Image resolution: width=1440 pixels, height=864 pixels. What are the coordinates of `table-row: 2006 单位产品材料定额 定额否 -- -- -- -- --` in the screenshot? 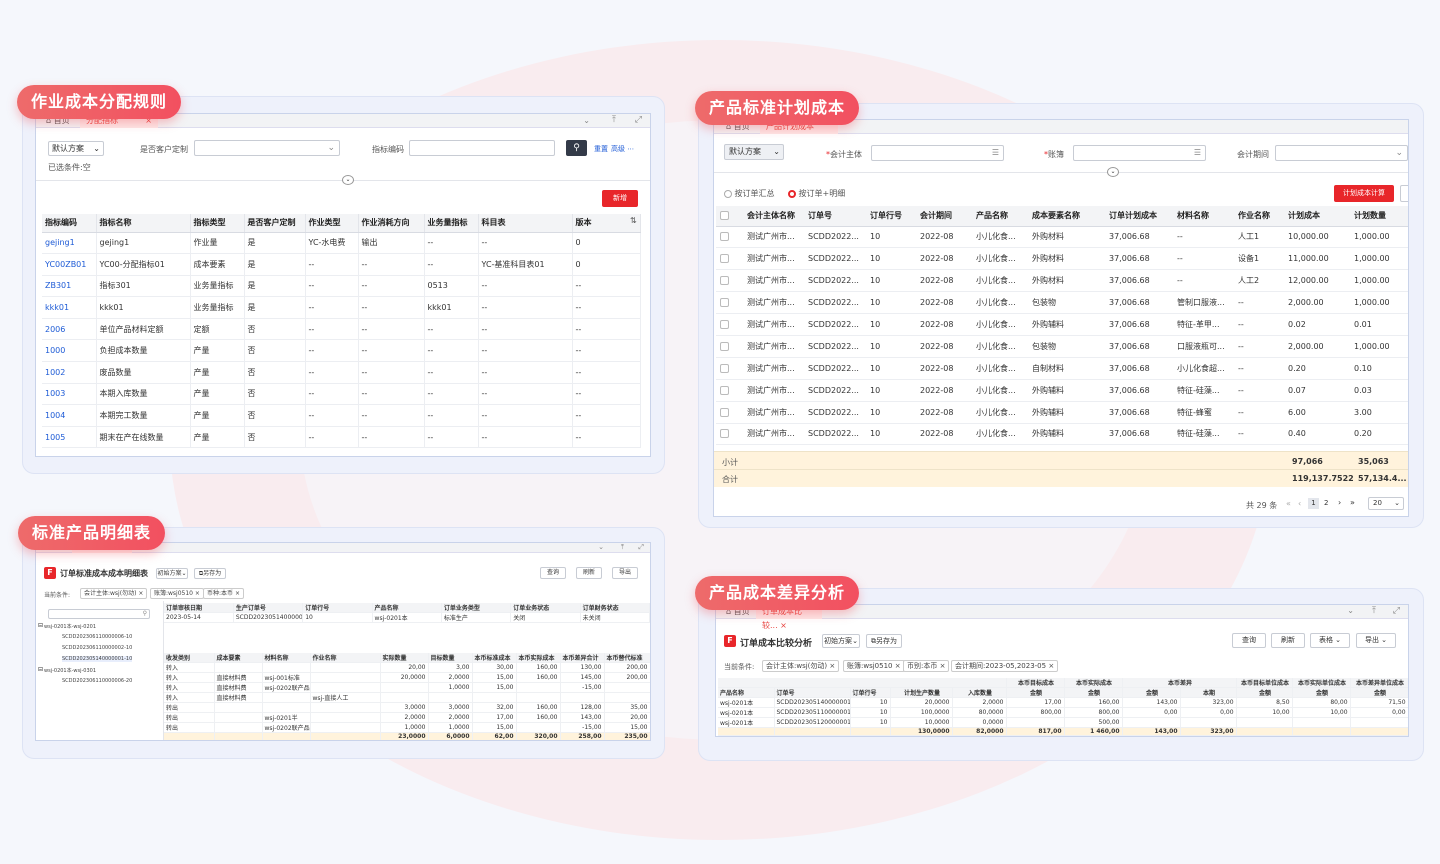 It's located at (341, 329).